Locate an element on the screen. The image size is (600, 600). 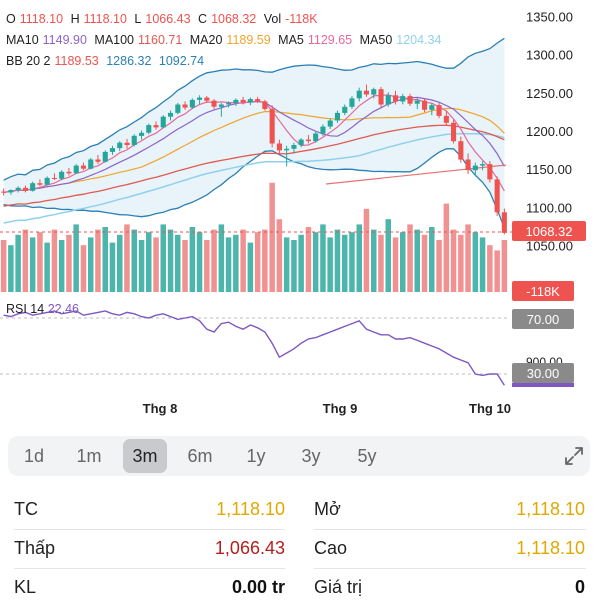
ma100-label: MA100 is located at coordinates (114, 40).